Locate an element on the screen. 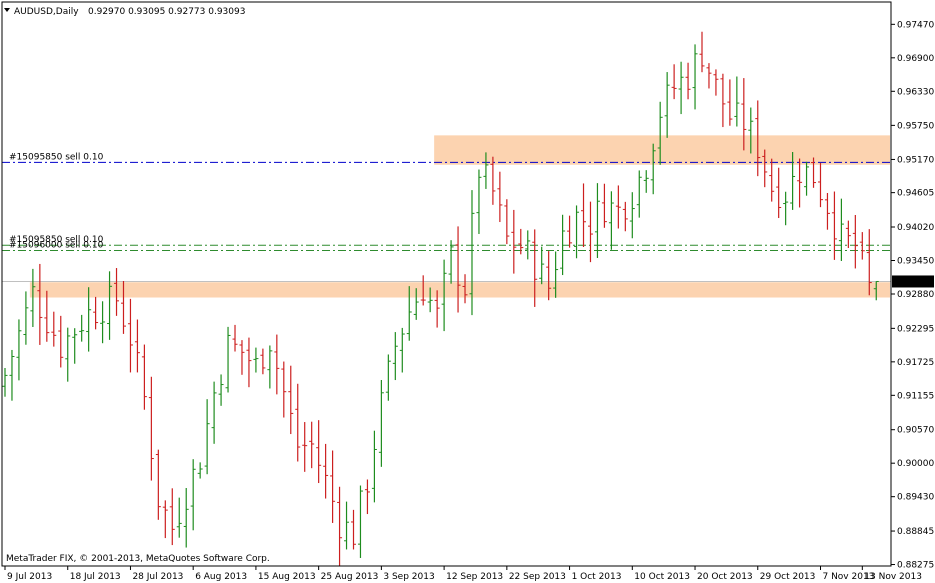 This screenshot has height=583, width=935. supply-demand-zone is located at coordinates (459, 290).